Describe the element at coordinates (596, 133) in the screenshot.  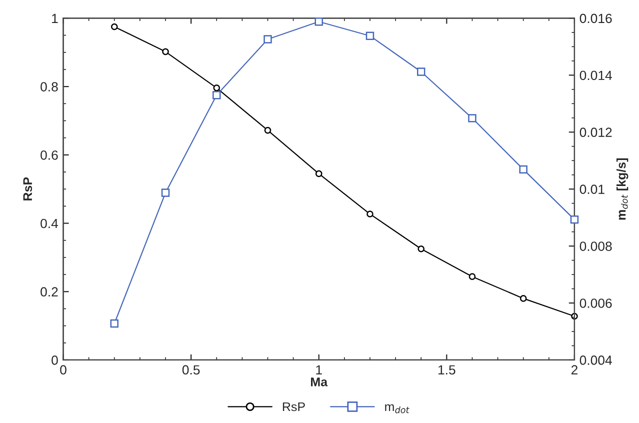
I see `y2-tick-label: 0.012` at that location.